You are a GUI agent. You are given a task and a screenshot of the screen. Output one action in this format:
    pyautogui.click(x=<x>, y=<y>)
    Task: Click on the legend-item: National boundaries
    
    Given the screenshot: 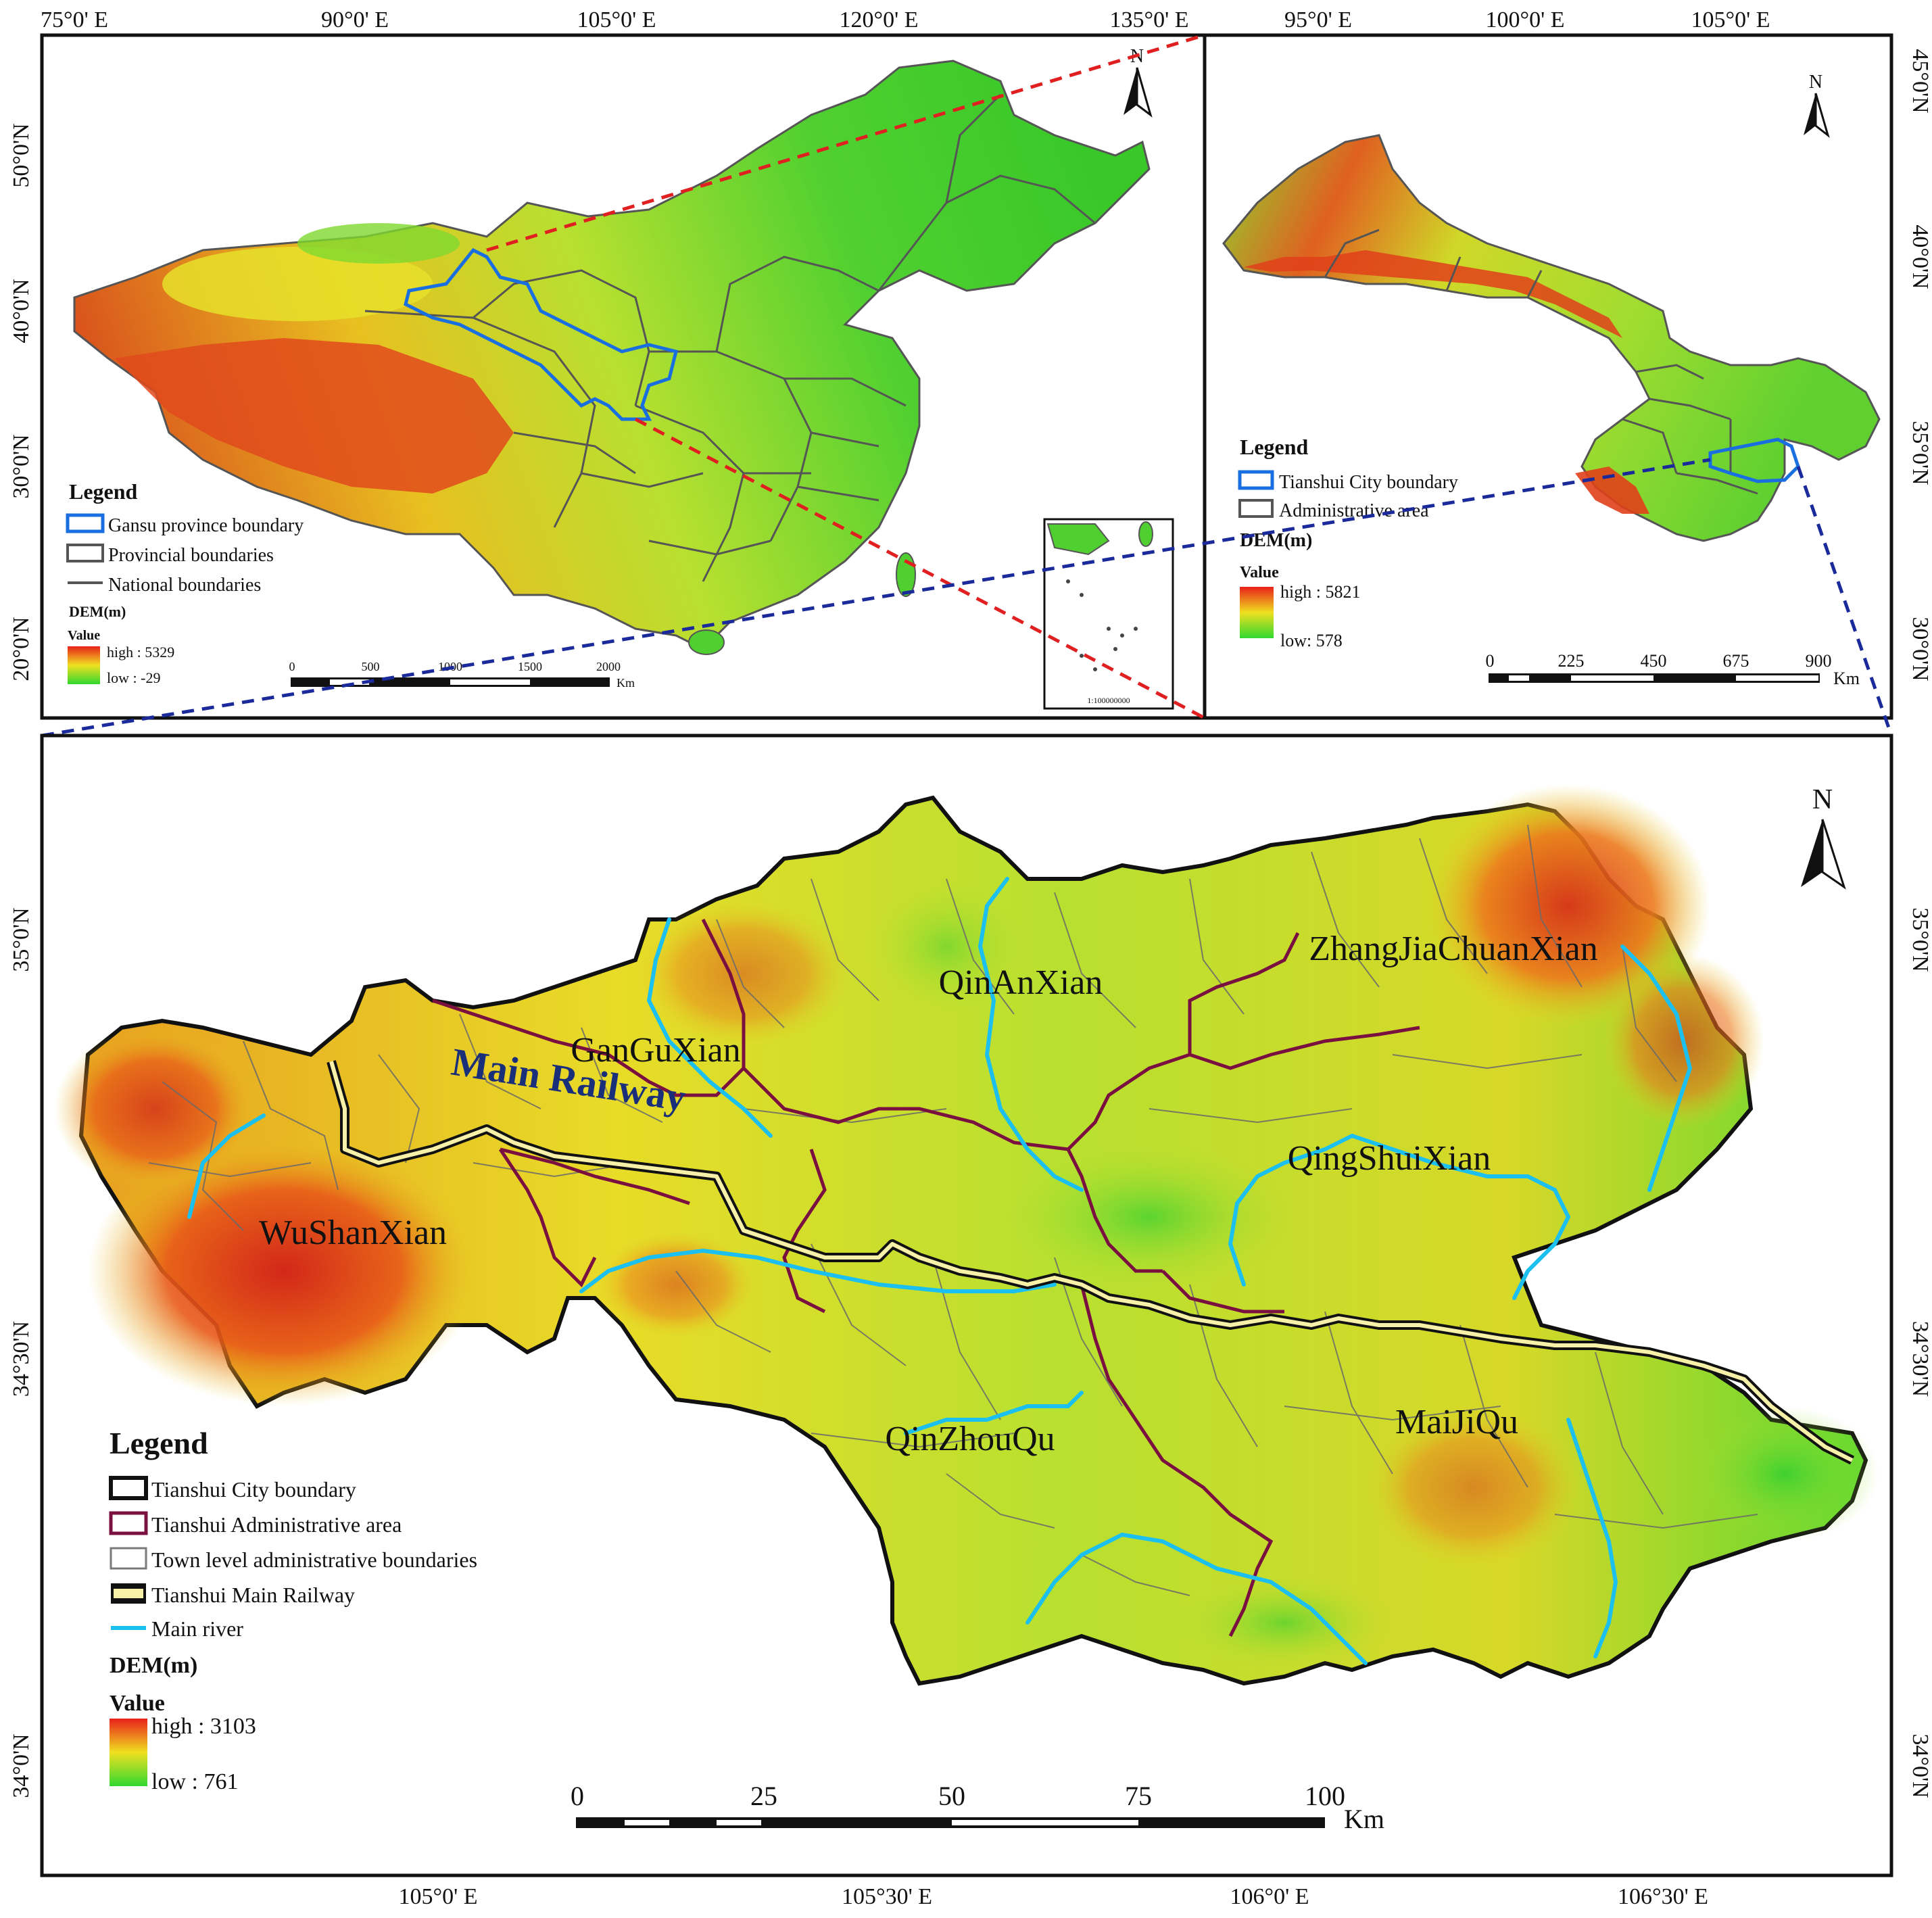 What is the action you would take?
    pyautogui.click(x=185, y=585)
    